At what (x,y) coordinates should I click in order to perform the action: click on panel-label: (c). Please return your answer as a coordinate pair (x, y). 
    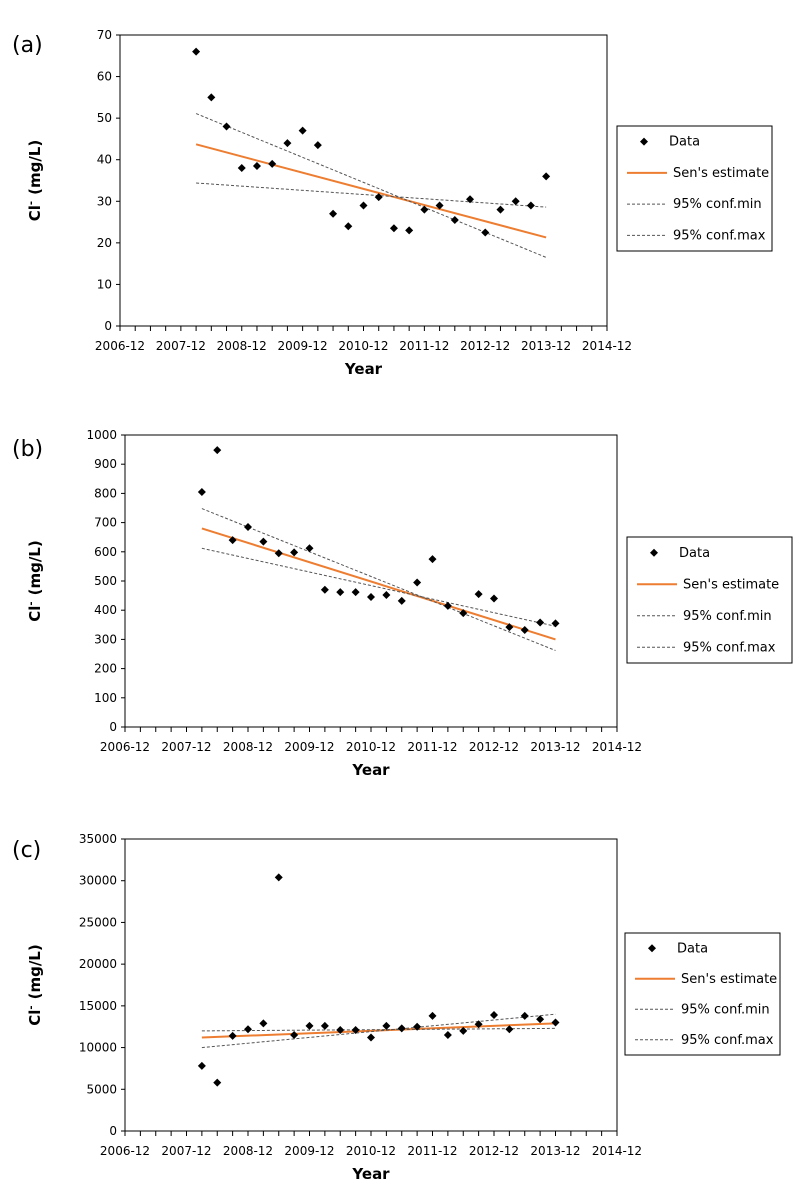
    Looking at the image, I should click on (26, 850).